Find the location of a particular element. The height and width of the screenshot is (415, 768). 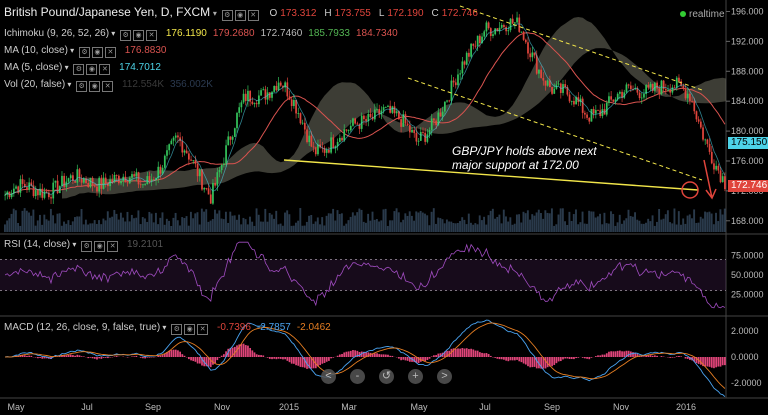

volume-values: 112.554K 356.002K is located at coordinates (164, 84).